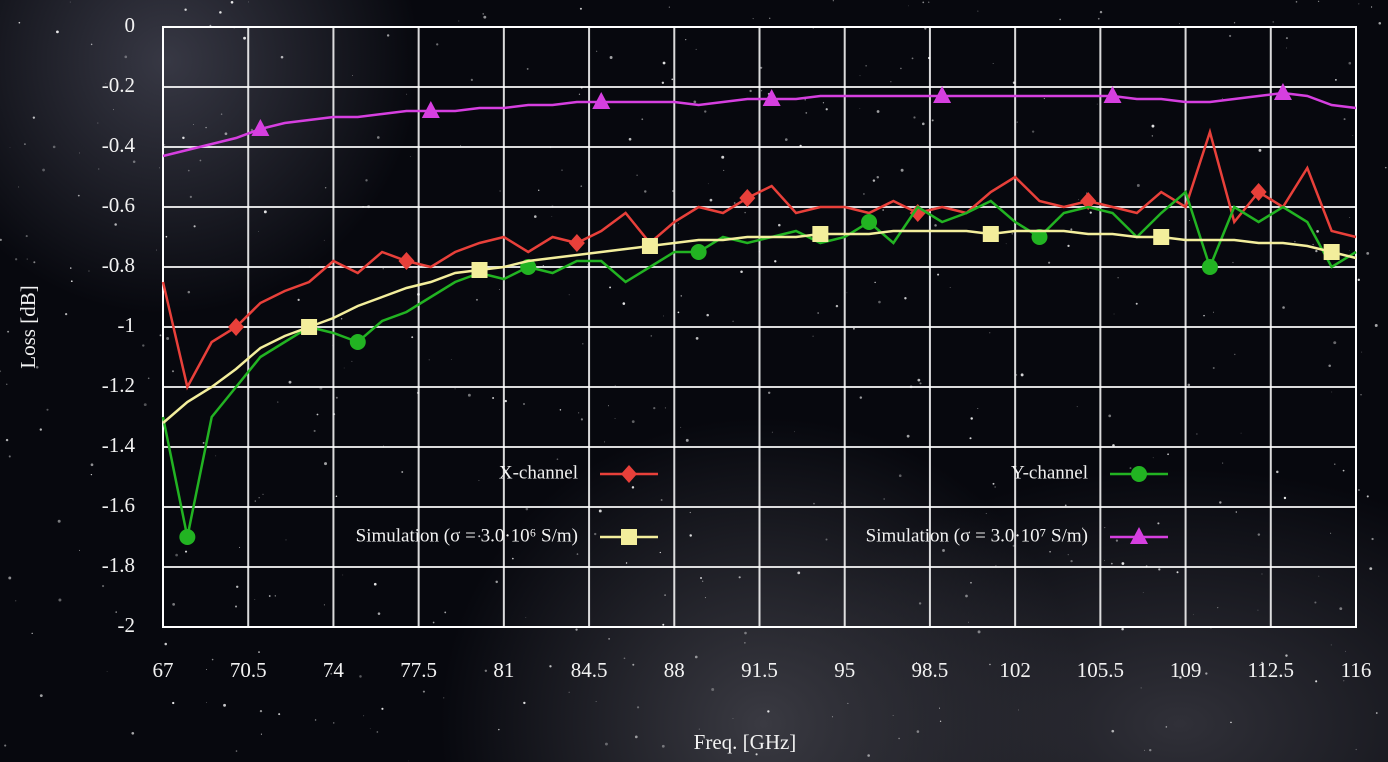 The height and width of the screenshot is (762, 1388). I want to click on x-tick-label: 70.5, so click(248, 670).